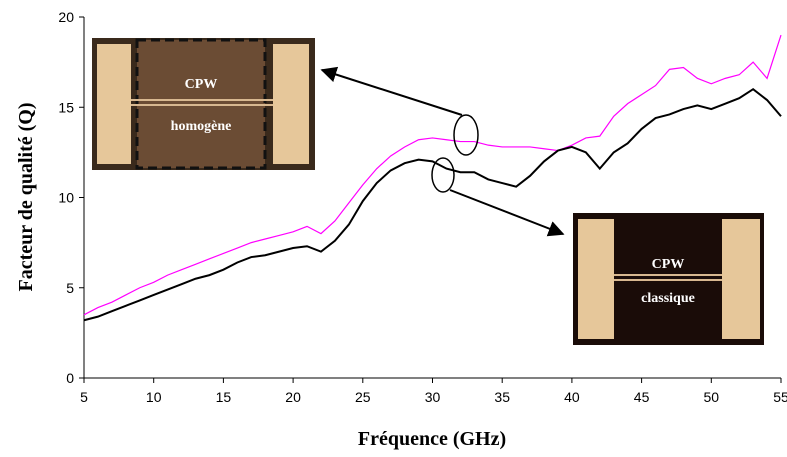  Describe the element at coordinates (201, 126) in the screenshot. I see `inset-label: homogène` at that location.